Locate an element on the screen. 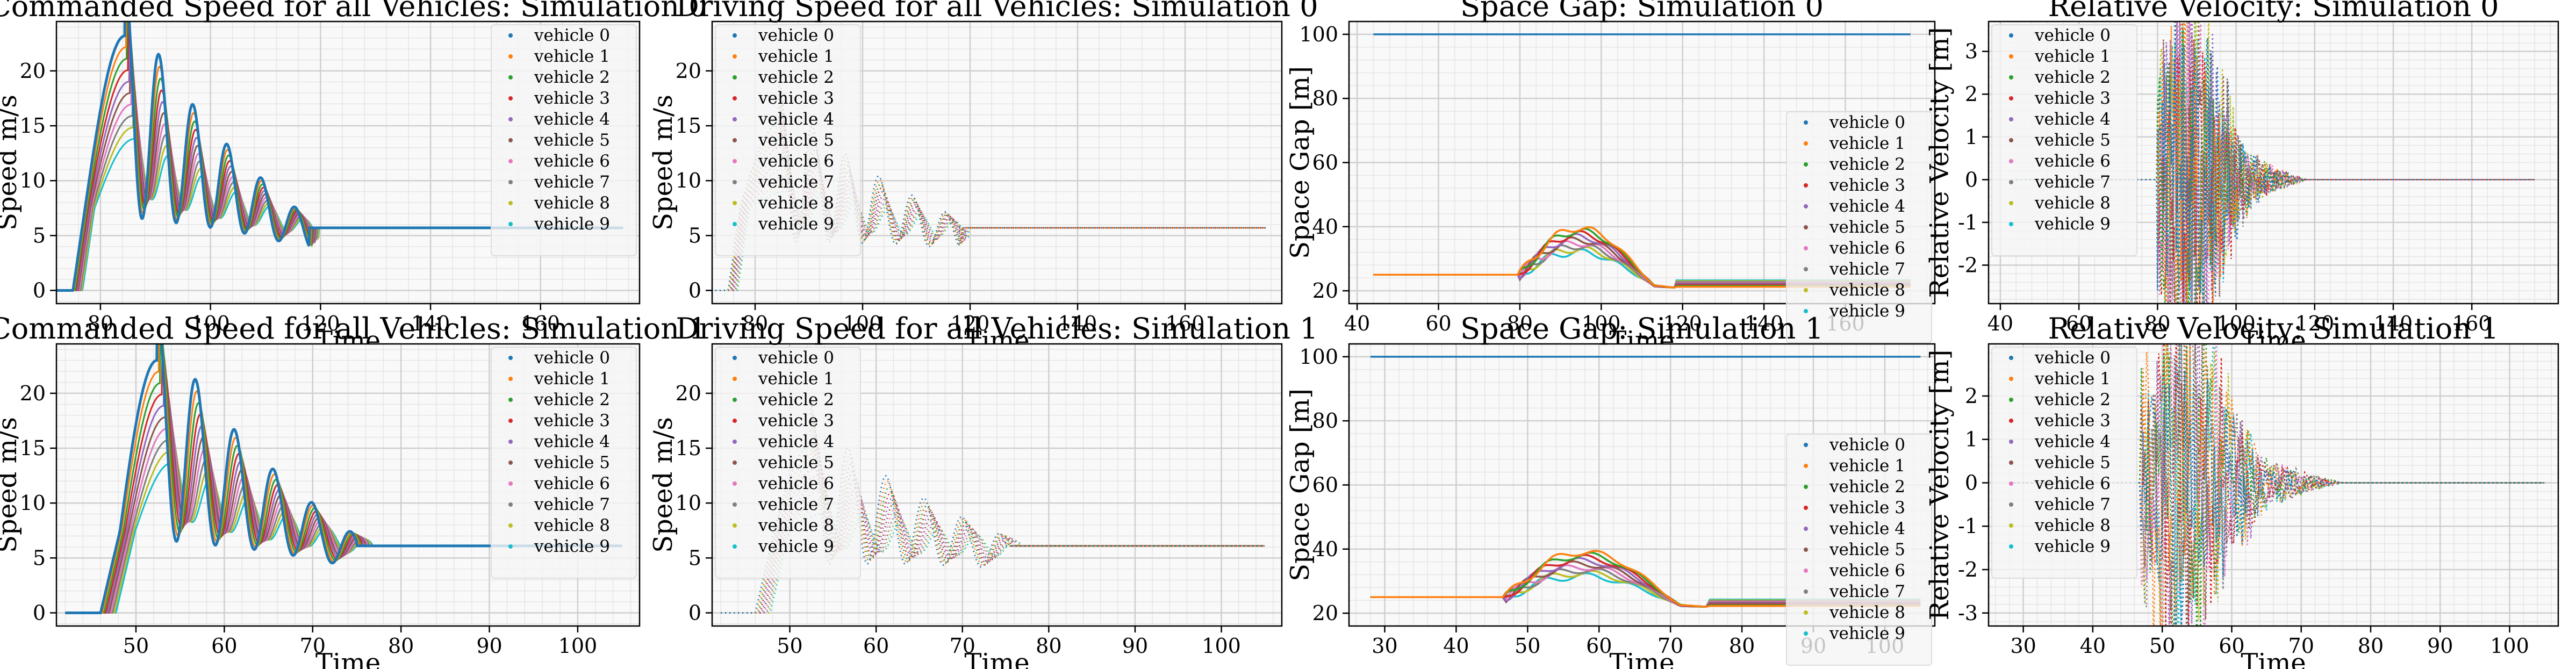 Image resolution: width=2576 pixels, height=669 pixels. x-tick-label: 50 is located at coordinates (2162, 646).